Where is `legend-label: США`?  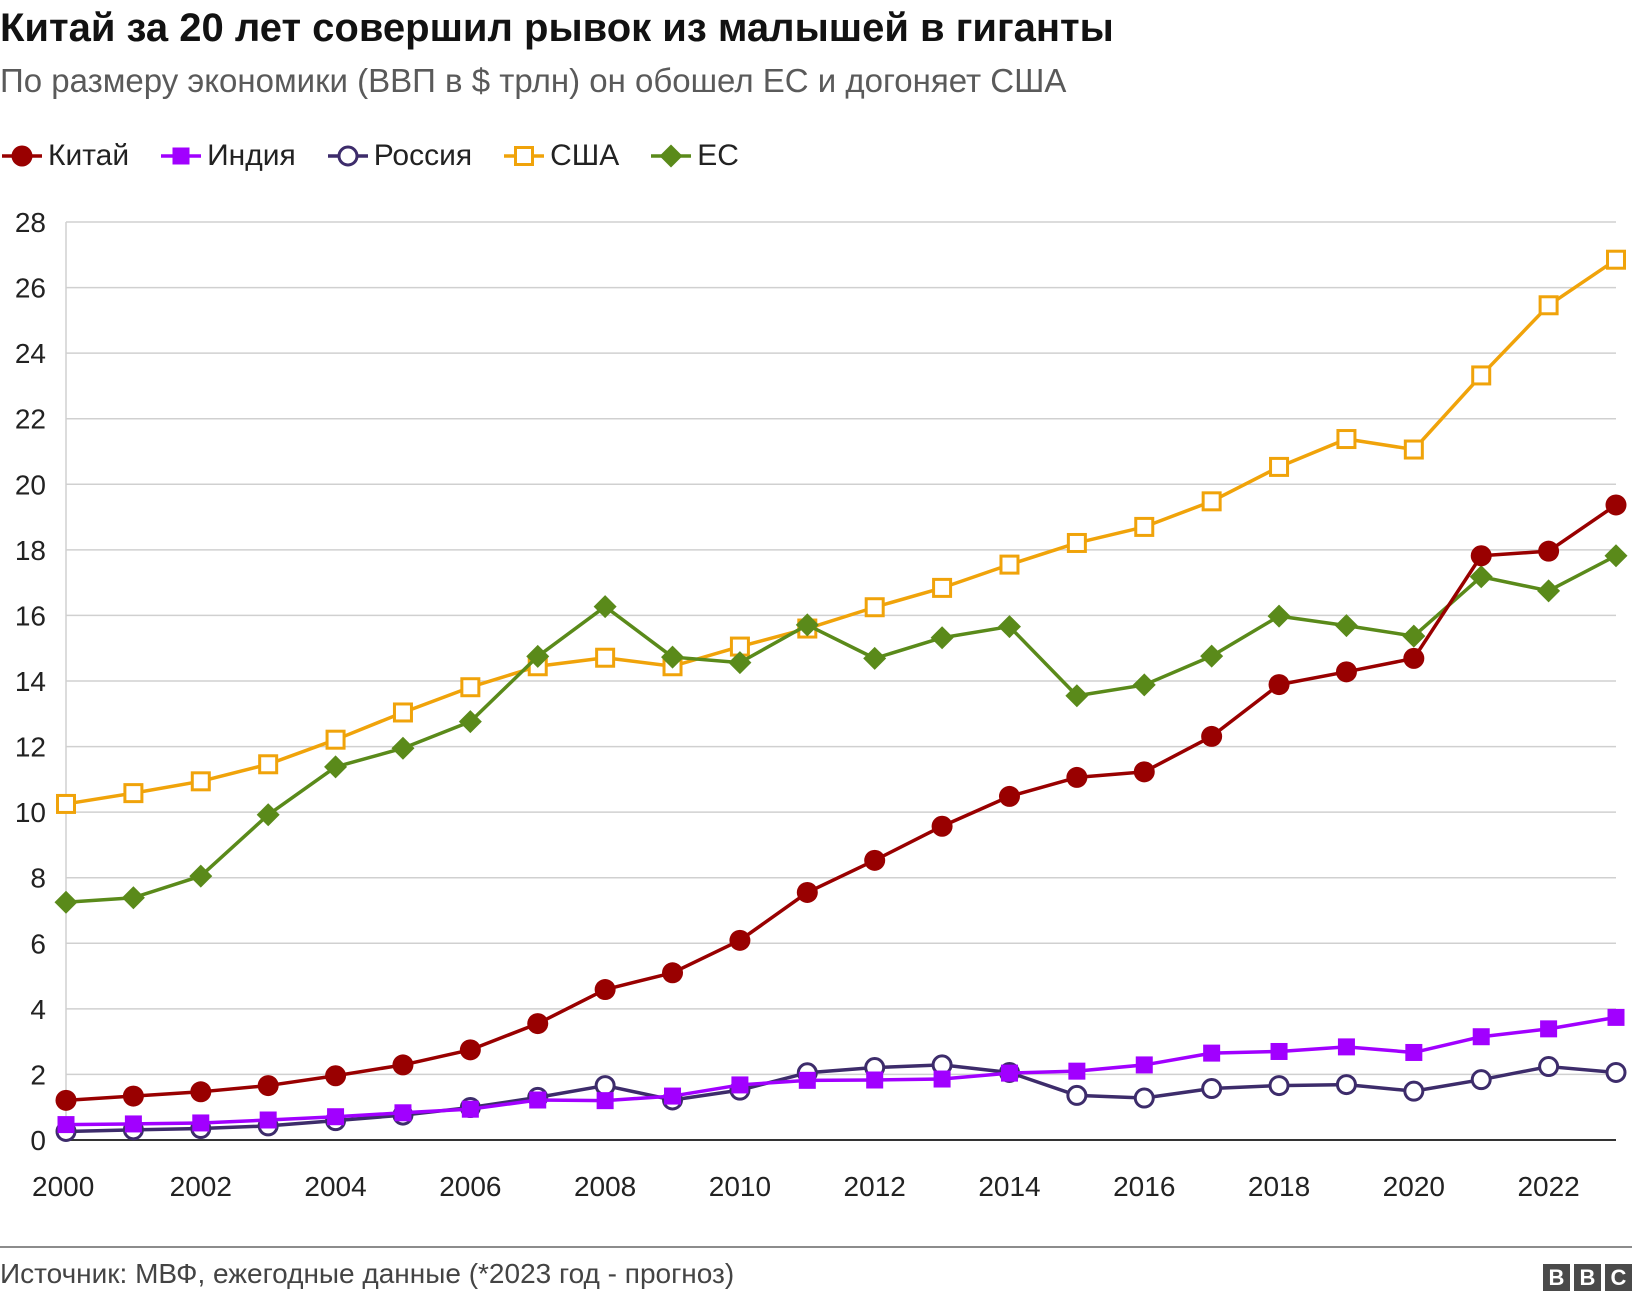 legend-label: США is located at coordinates (585, 155).